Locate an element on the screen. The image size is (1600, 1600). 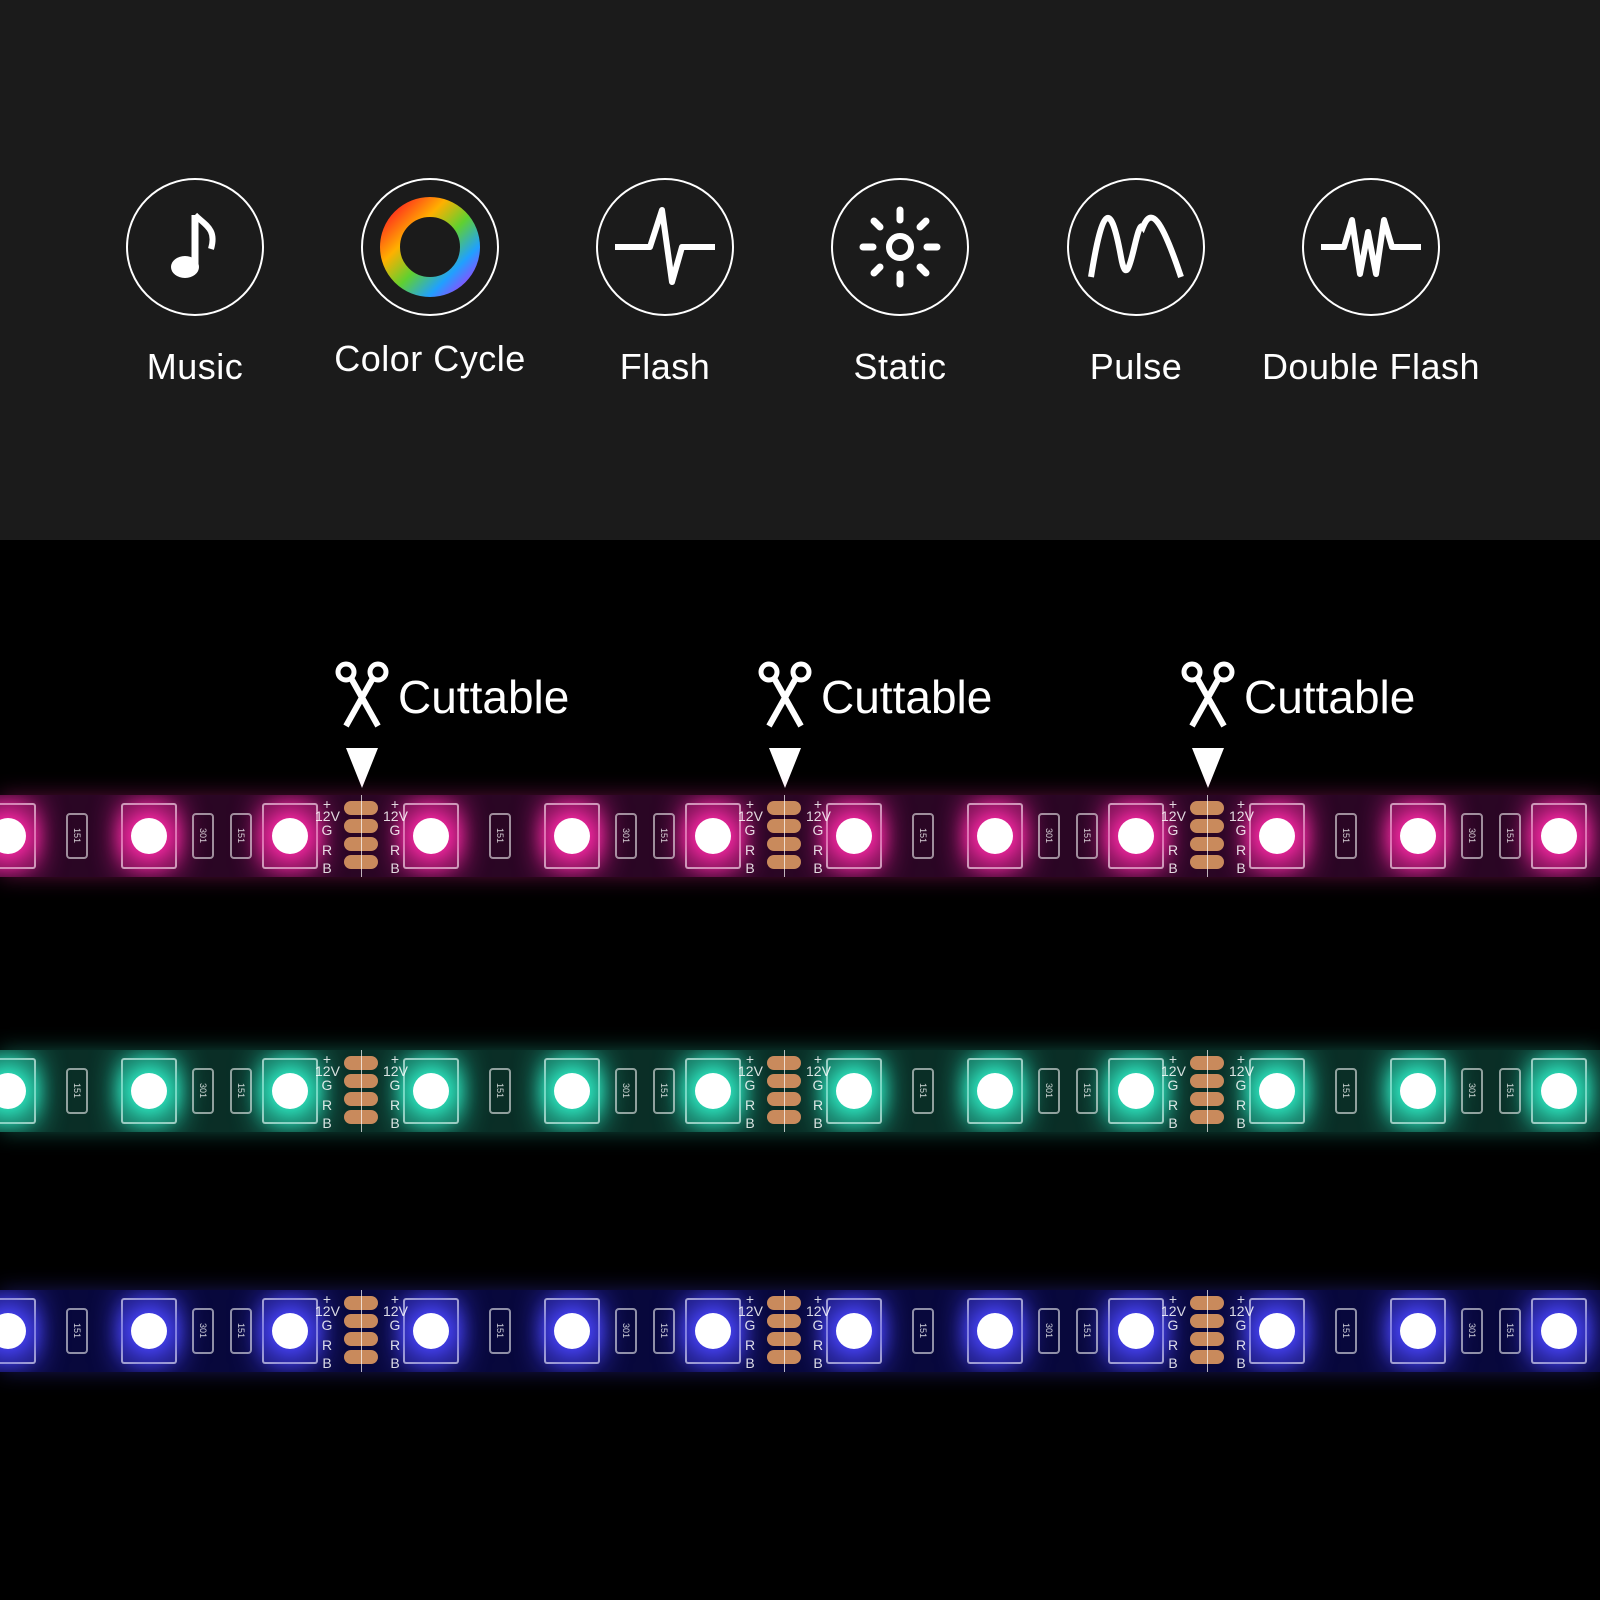
mode-pulse: Pulse is located at coordinates (1136, 283).